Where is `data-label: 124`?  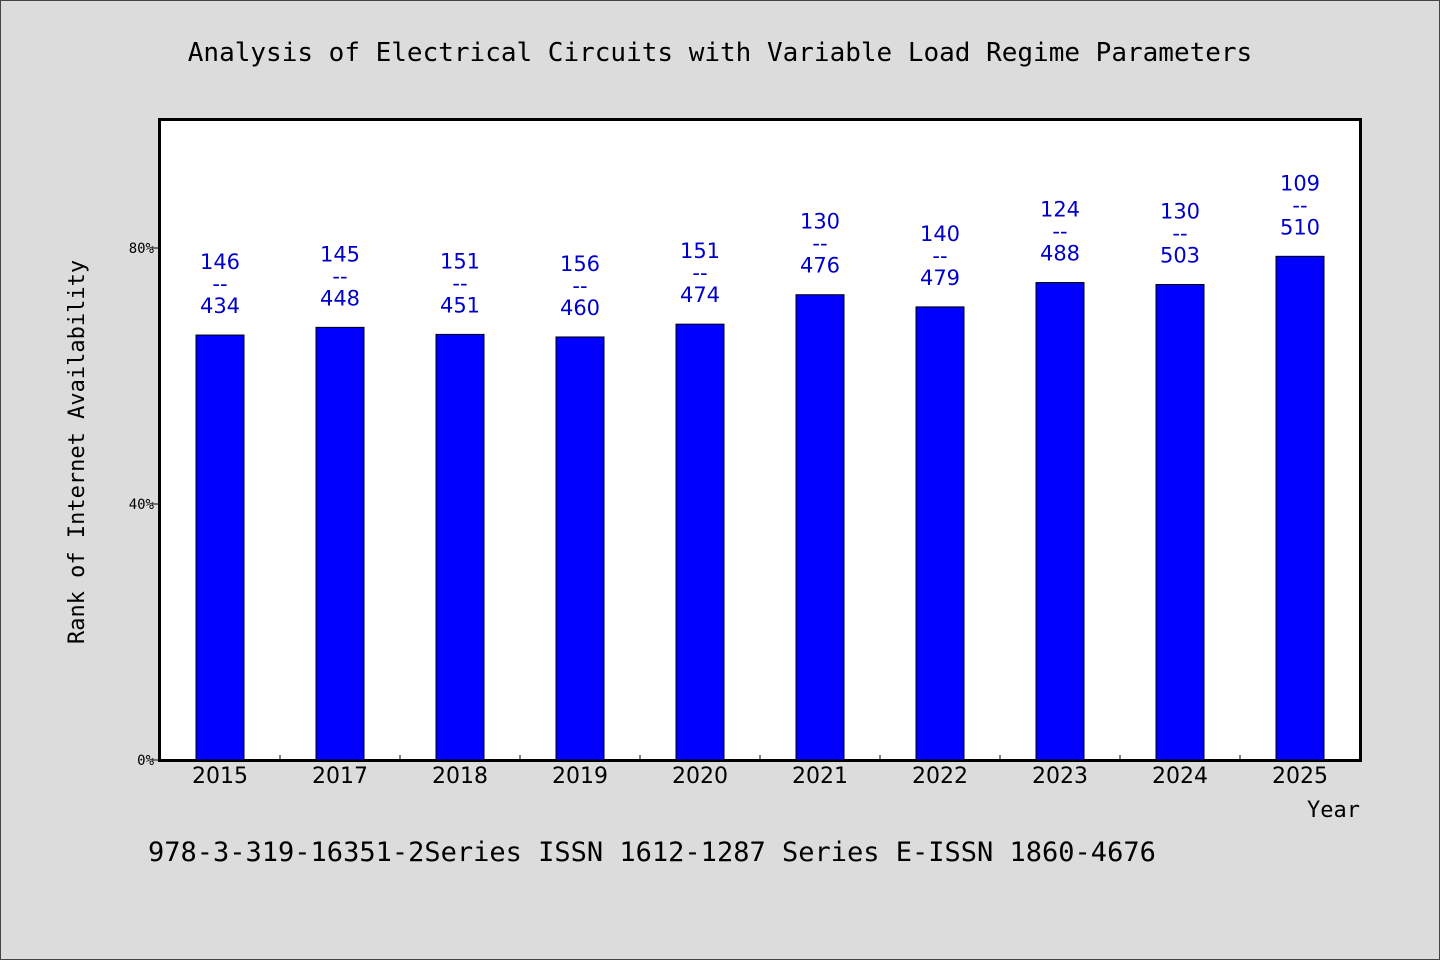
data-label: 124 is located at coordinates (1060, 210).